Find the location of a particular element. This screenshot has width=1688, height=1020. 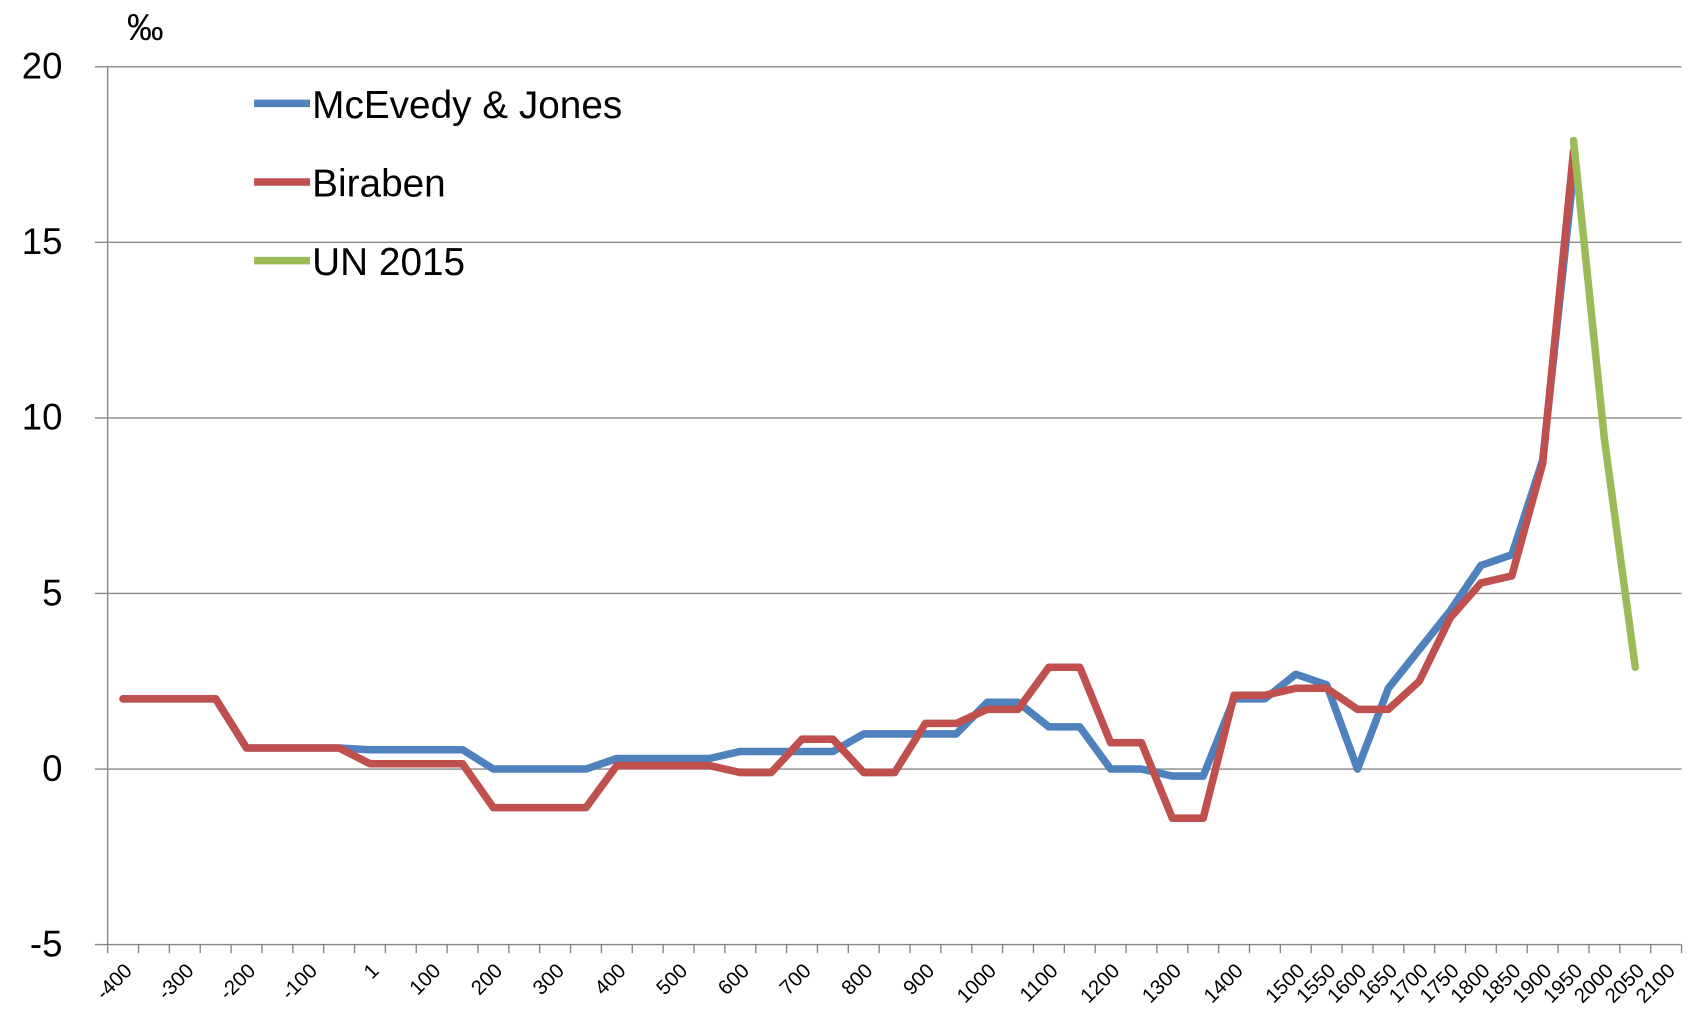

x-tick-label: 700 is located at coordinates (795, 979).